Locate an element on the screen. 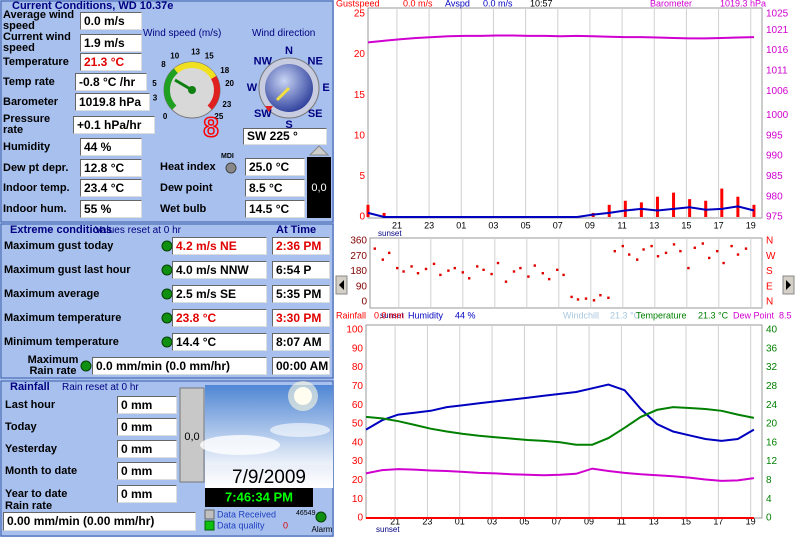  y-tick-label: 70 is located at coordinates (358, 386).